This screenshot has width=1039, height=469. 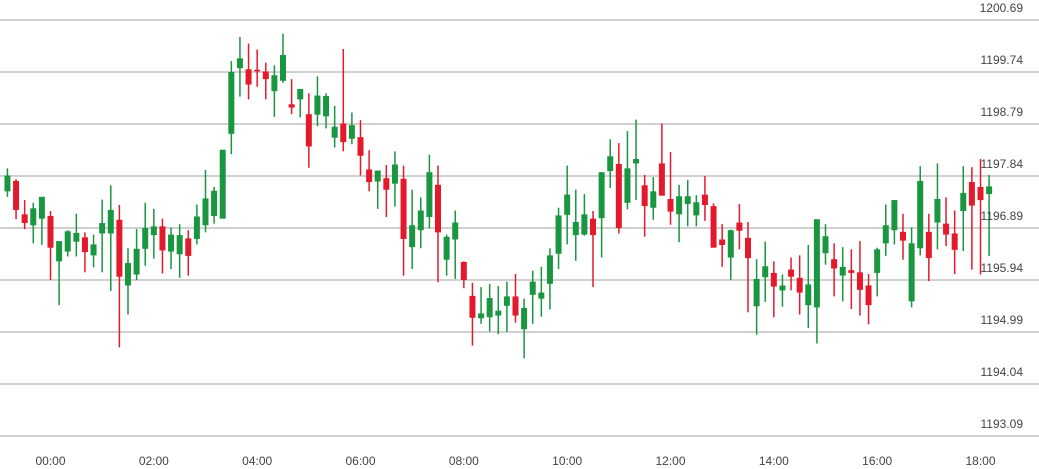 What do you see at coordinates (360, 461) in the screenshot?
I see `x-tick-label: 06:00` at bounding box center [360, 461].